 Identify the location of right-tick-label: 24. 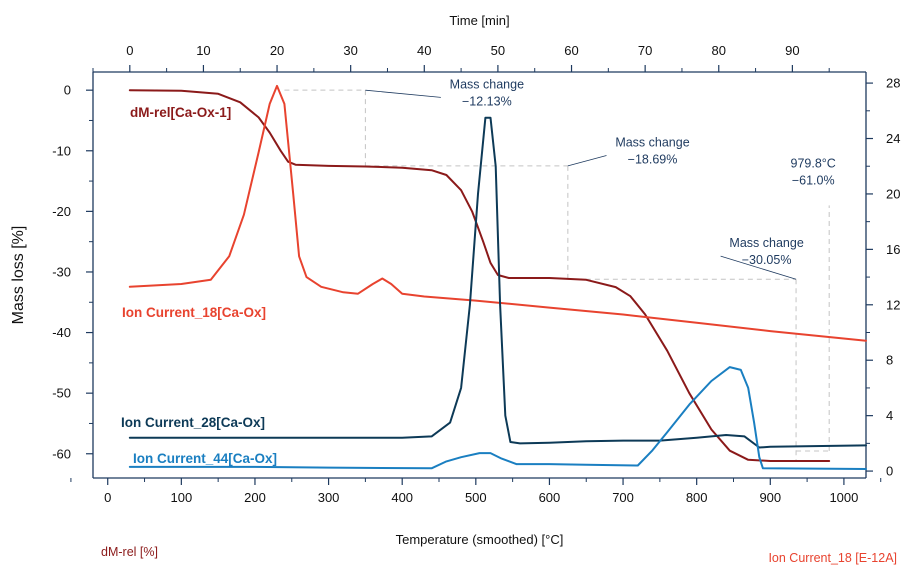
(893, 138).